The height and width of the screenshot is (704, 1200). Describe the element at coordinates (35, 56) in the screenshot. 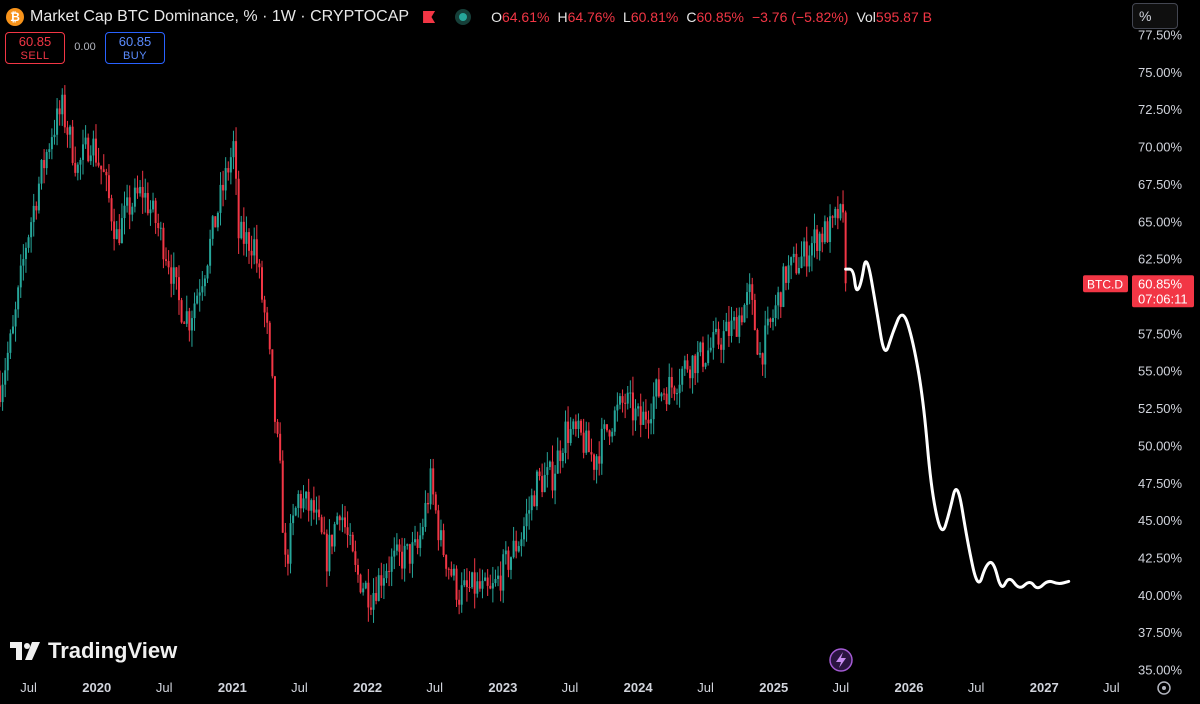

I see `sell-label: SELL` at that location.